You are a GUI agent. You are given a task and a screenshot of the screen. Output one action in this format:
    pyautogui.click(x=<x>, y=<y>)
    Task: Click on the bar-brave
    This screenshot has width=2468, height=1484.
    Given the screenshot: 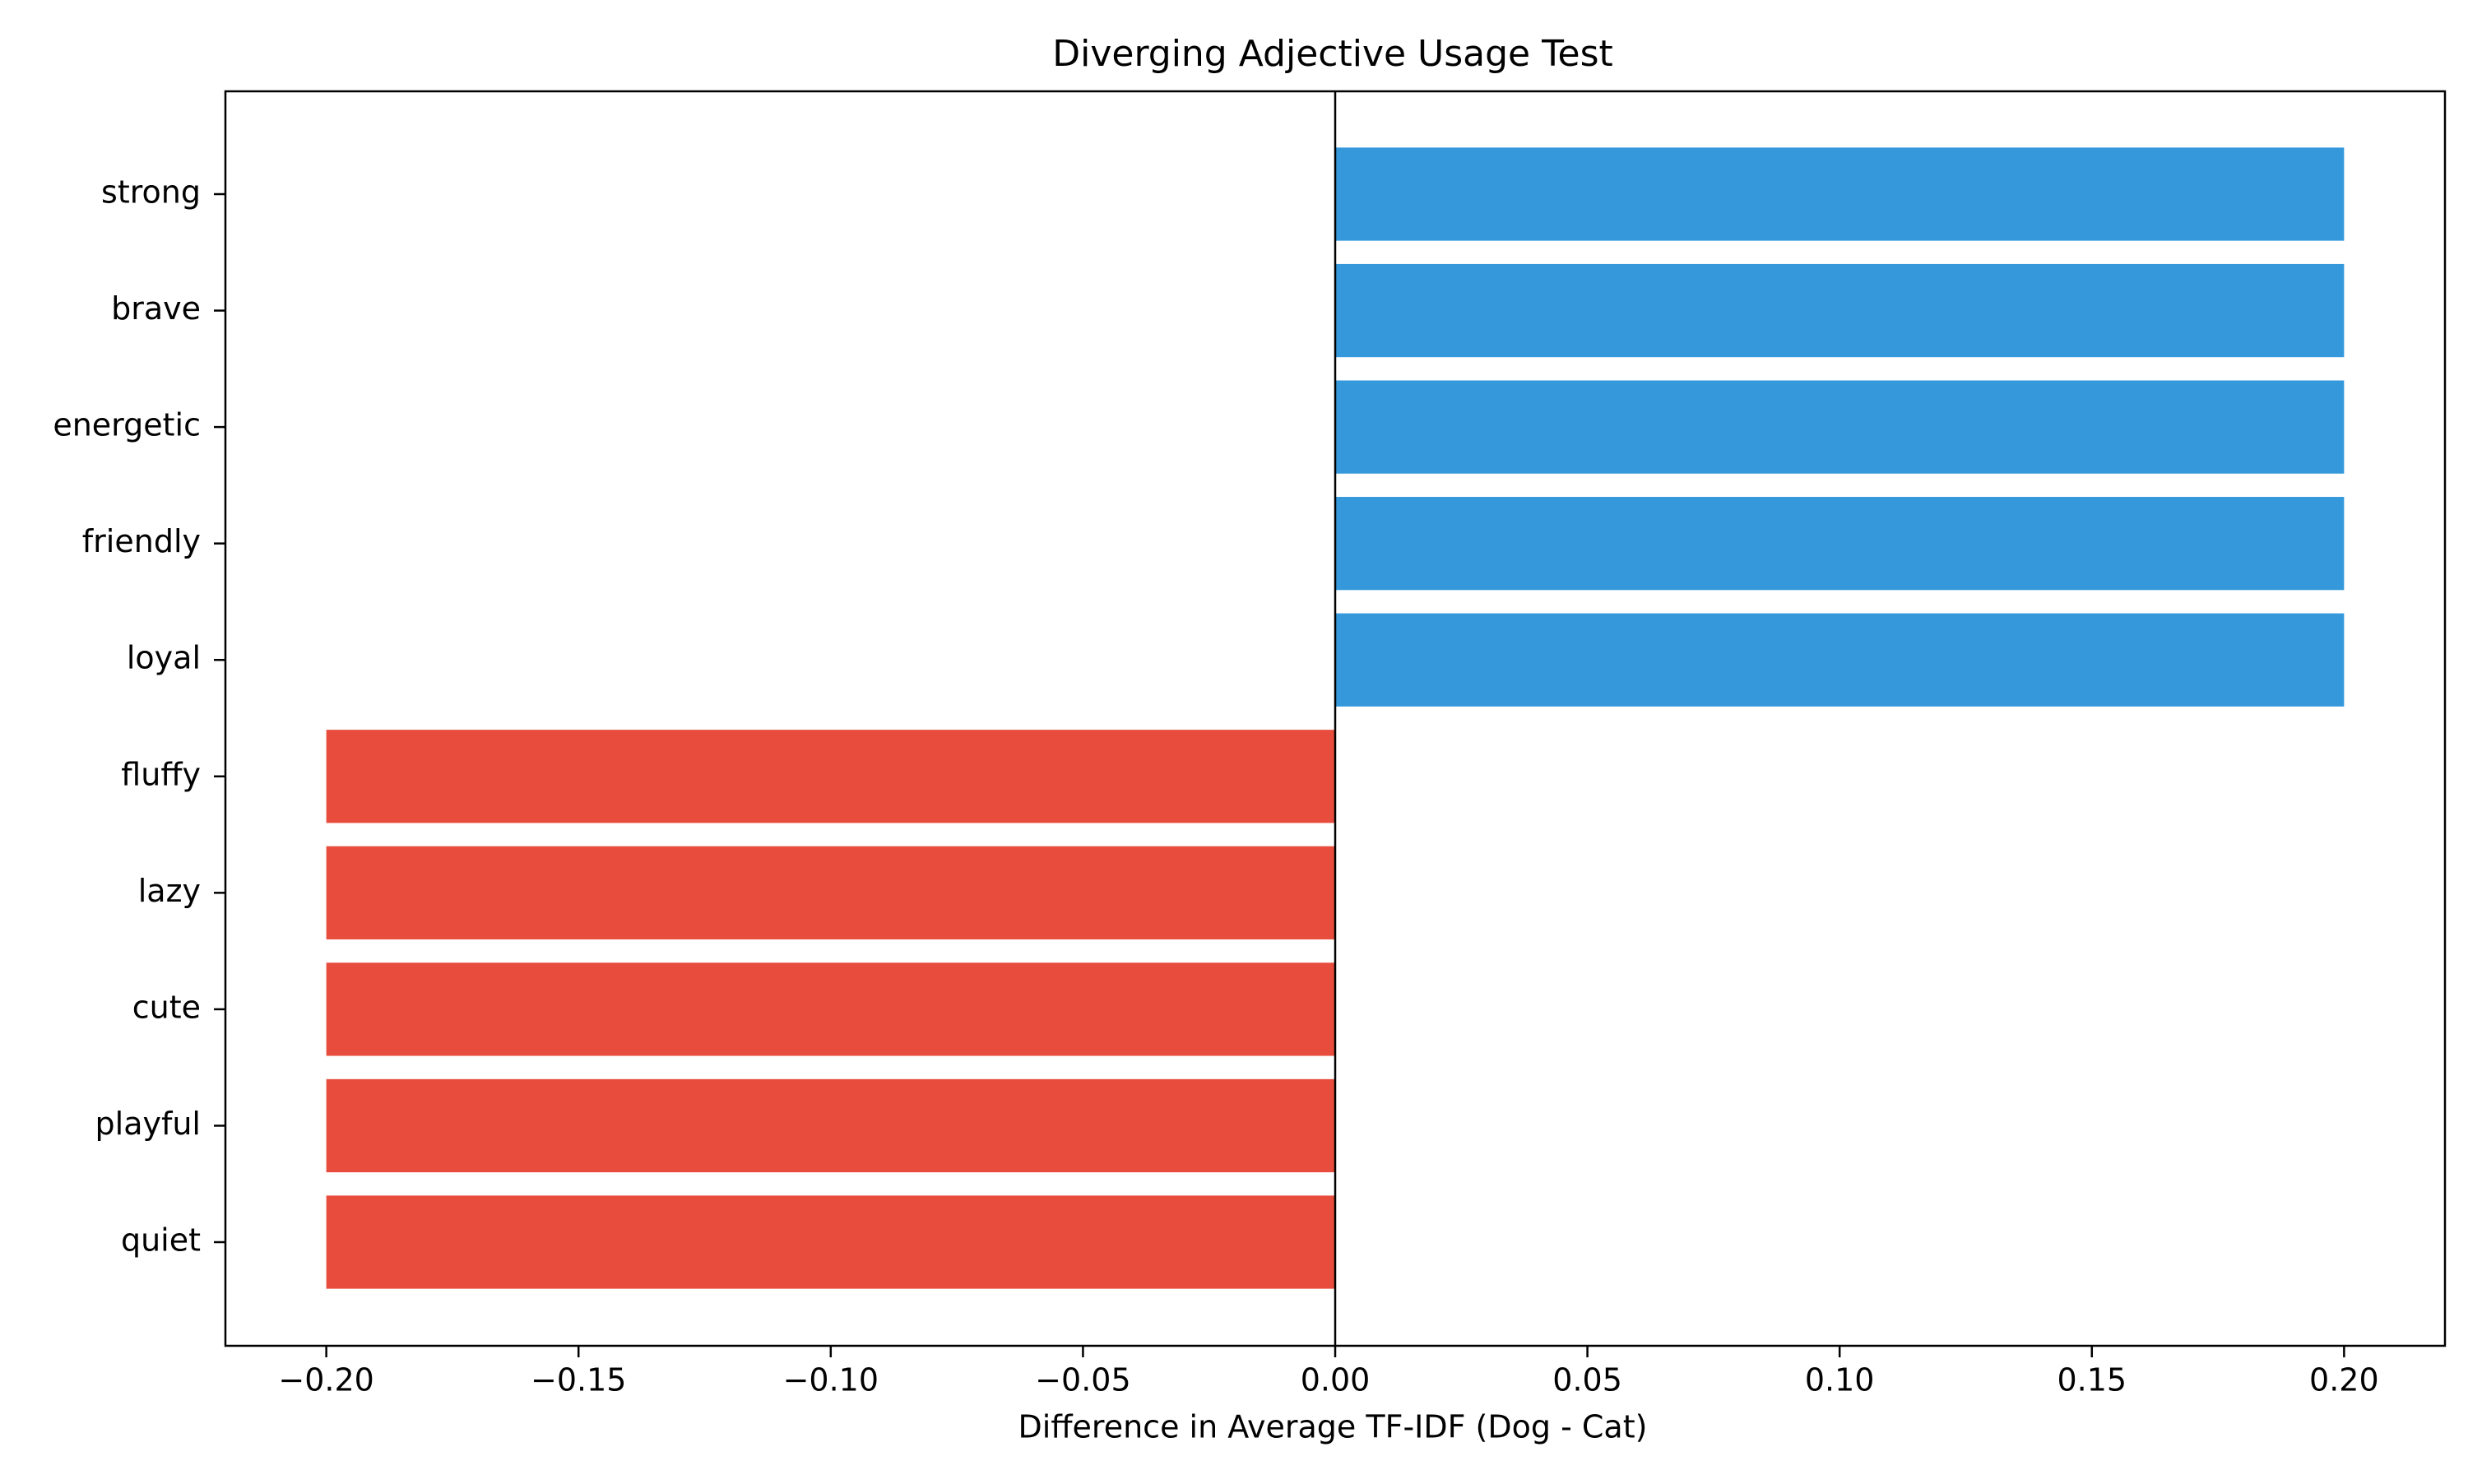 What is the action you would take?
    pyautogui.click(x=1840, y=310)
    